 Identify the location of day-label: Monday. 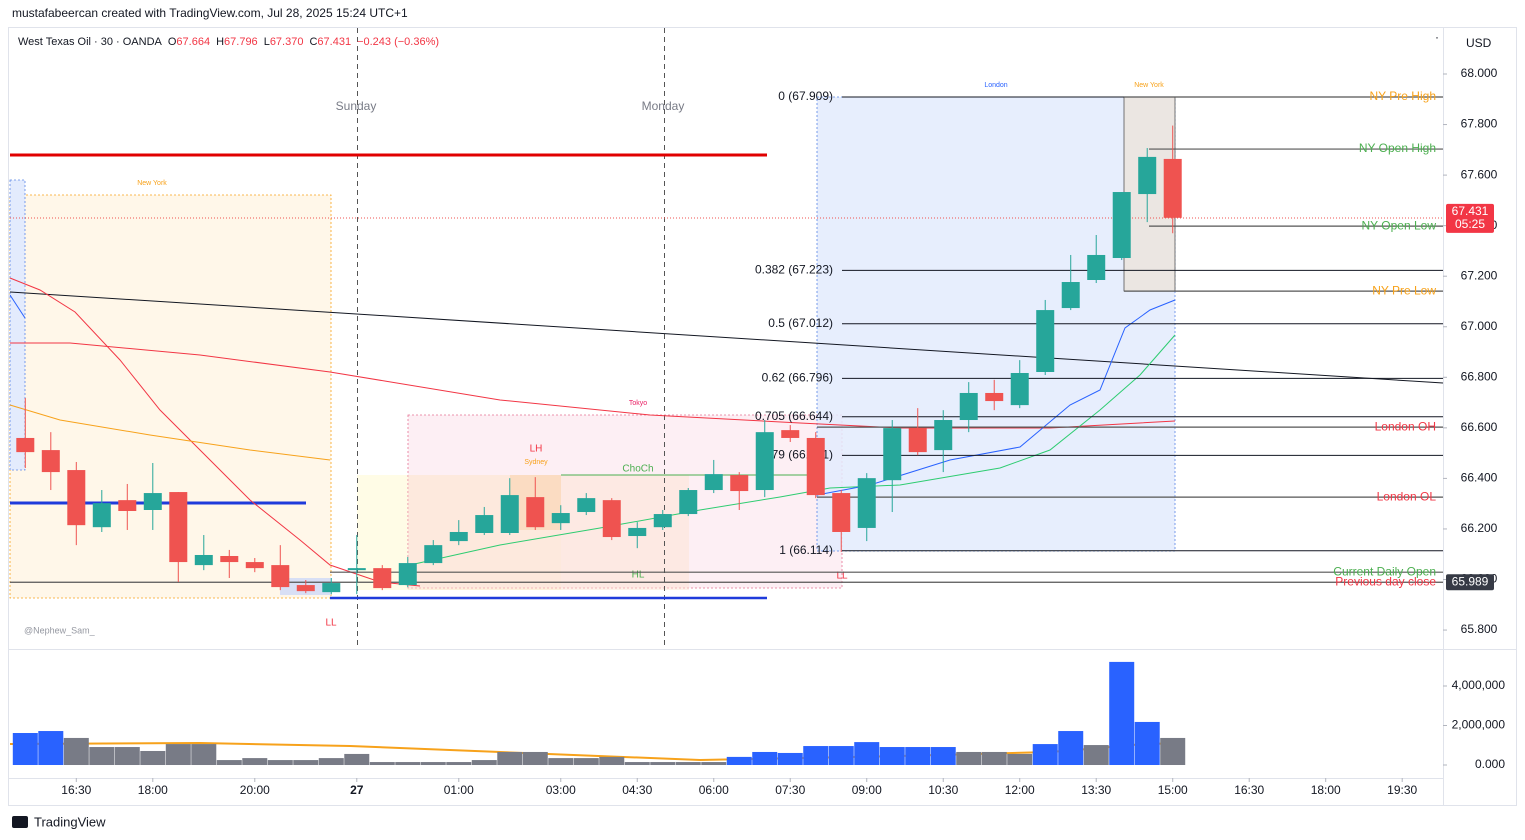
(663, 106).